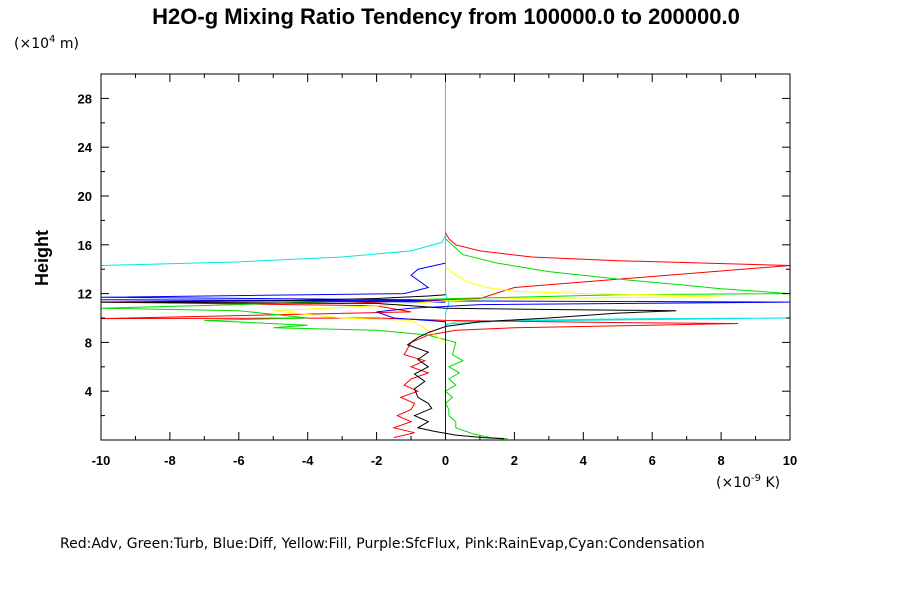 The width and height of the screenshot is (900, 600). Describe the element at coordinates (101, 460) in the screenshot. I see `x-tick-label: -10` at that location.